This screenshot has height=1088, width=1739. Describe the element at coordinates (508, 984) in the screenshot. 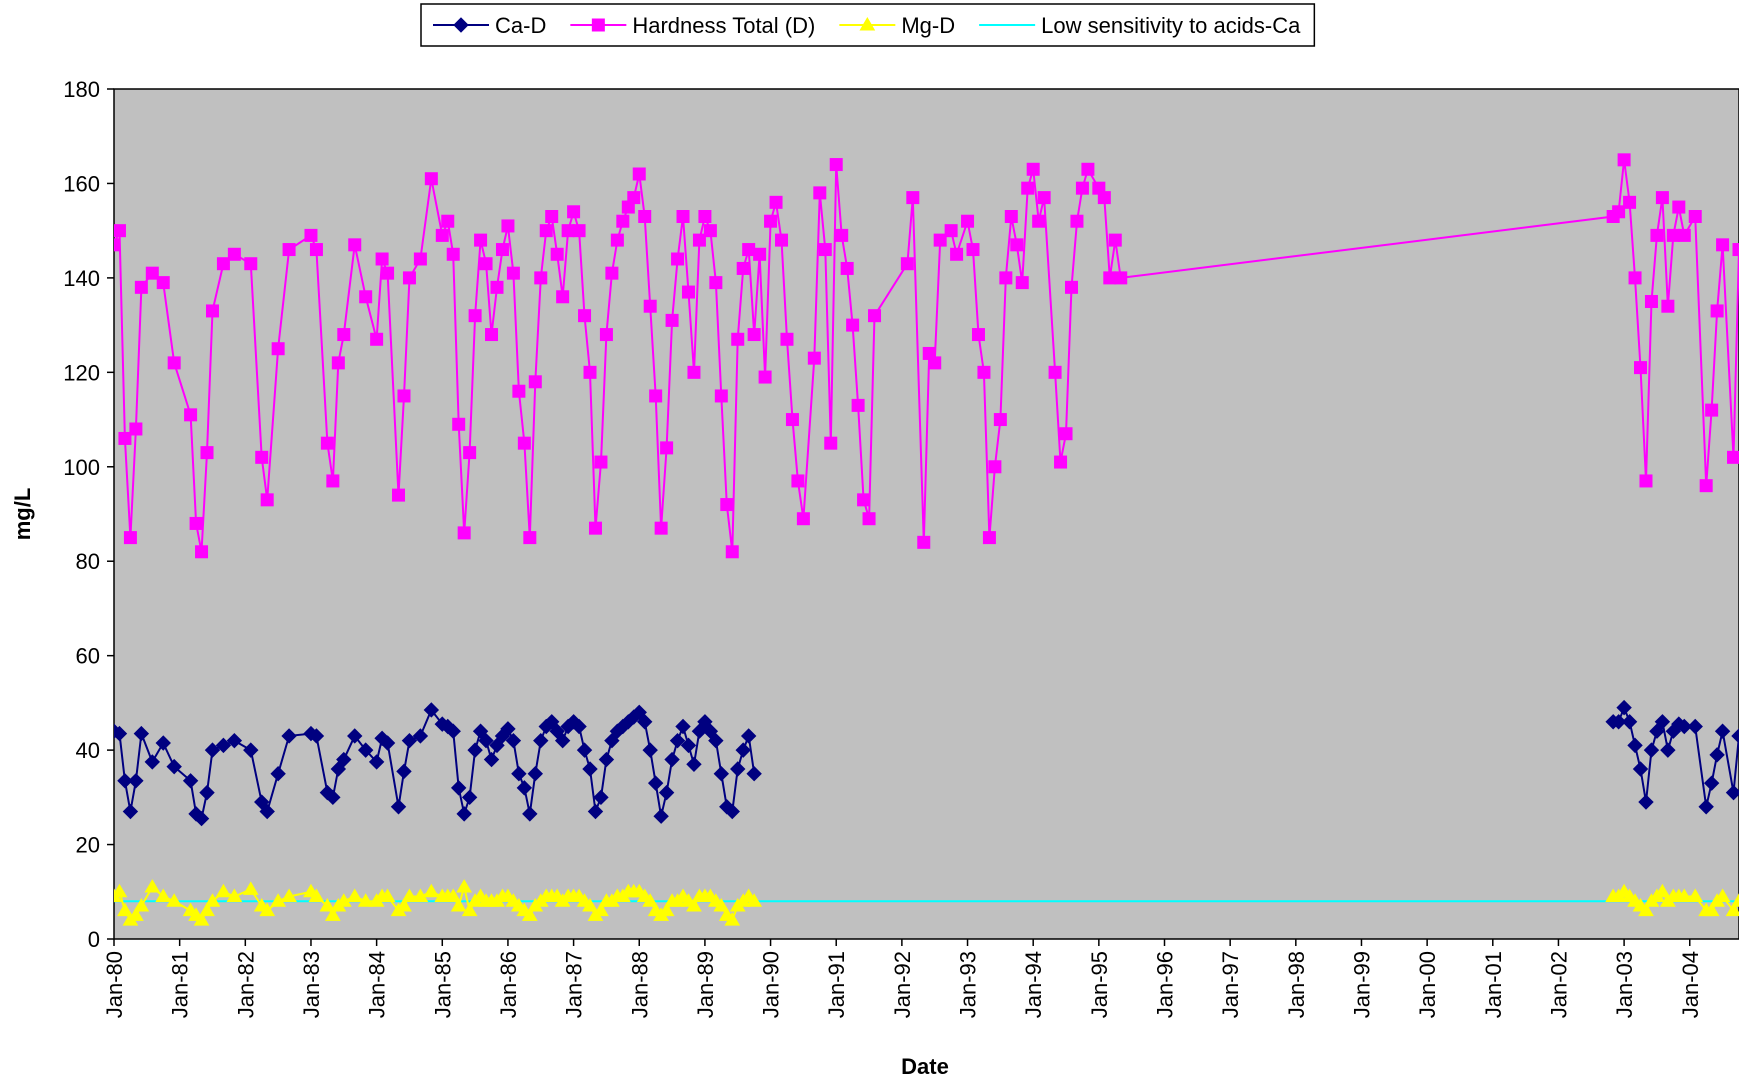

I see `x-tick-label: Jan-86` at that location.